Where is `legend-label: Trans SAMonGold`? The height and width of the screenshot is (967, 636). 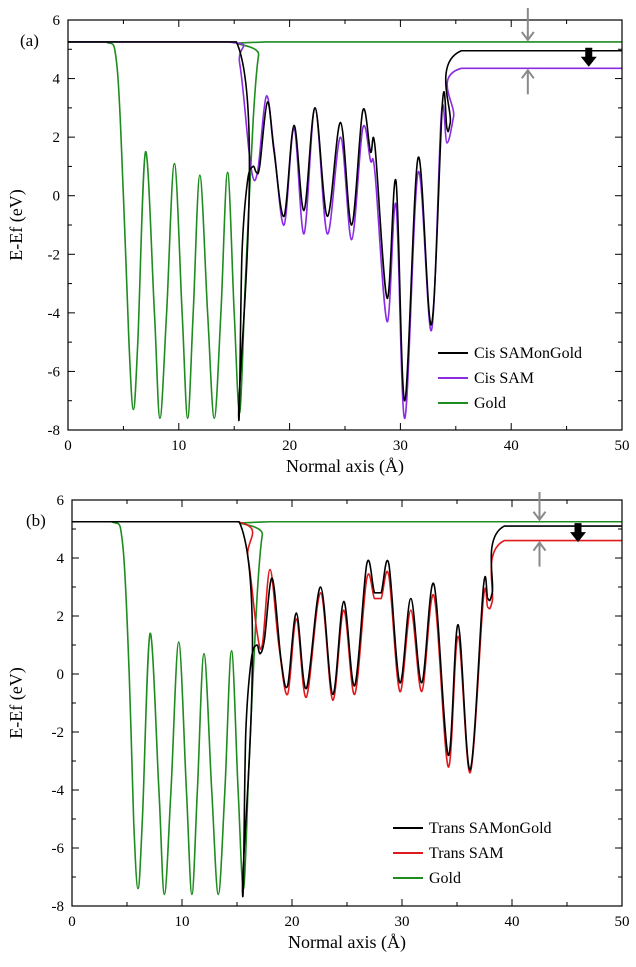 legend-label: Trans SAMonGold is located at coordinates (490, 828).